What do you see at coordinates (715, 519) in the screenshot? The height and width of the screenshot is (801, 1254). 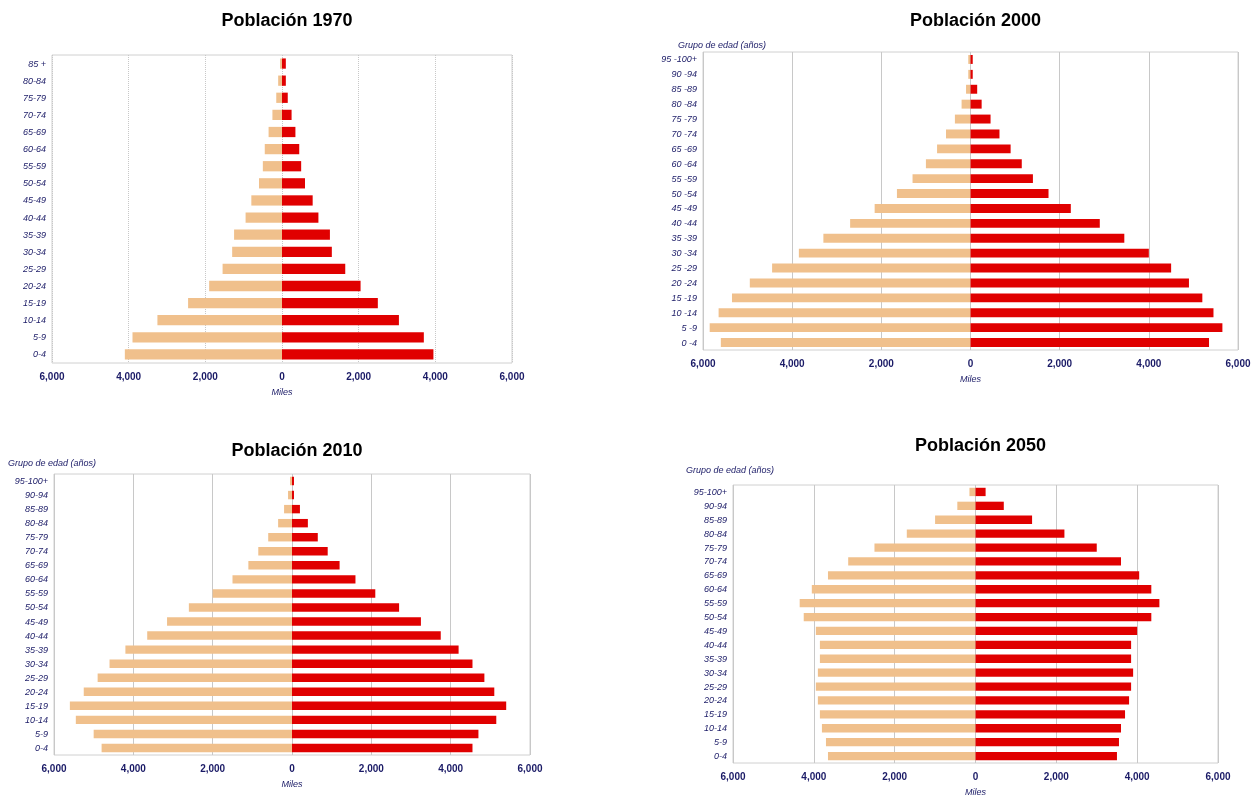 I see `y-tick-label: 85-89` at bounding box center [715, 519].